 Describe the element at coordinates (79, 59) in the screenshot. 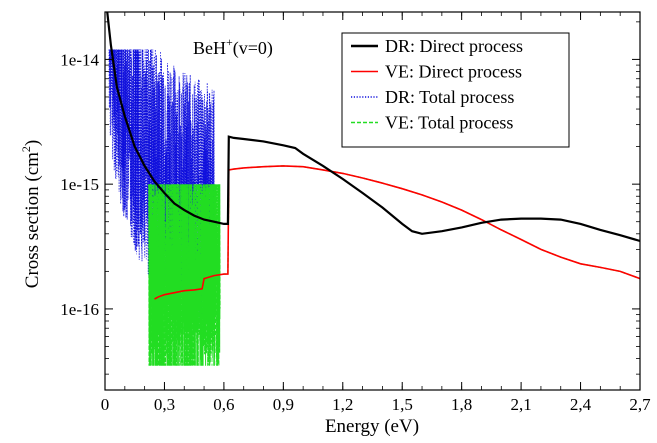

I see `y-tick-label: 1e-14` at that location.